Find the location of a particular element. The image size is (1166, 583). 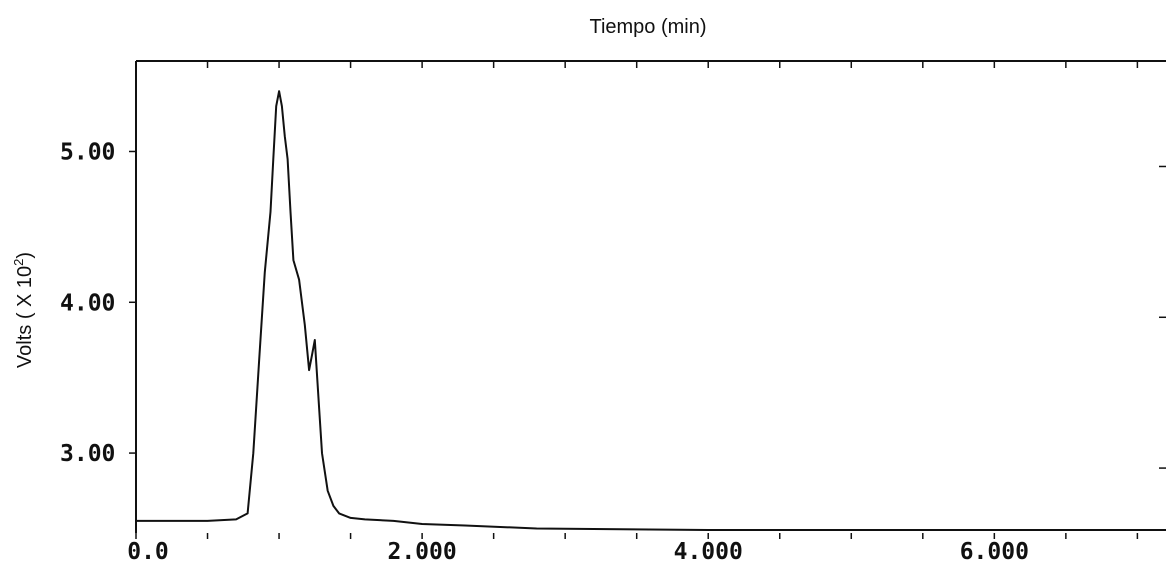

x-tick-label: 2.000 is located at coordinates (421, 552).